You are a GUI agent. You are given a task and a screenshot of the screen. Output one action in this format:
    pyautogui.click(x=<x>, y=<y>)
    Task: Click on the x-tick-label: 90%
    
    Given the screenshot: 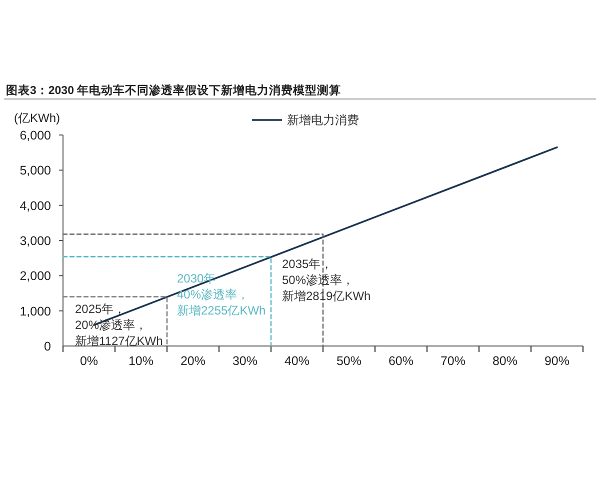 What is the action you would take?
    pyautogui.click(x=557, y=361)
    